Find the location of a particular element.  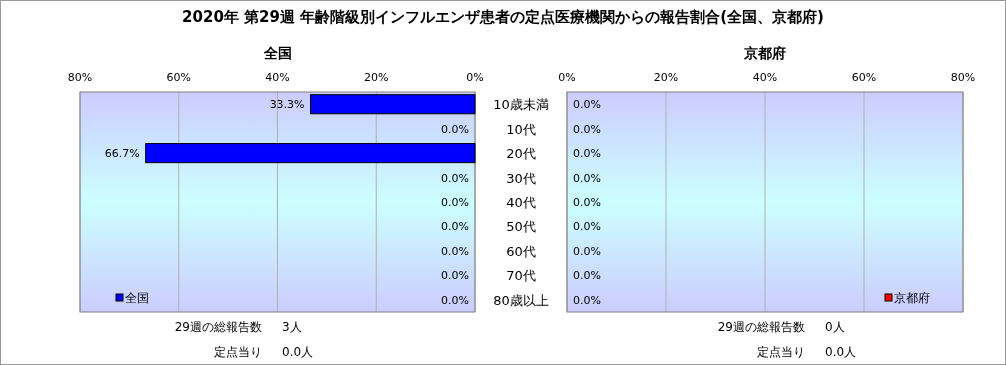

legend-label: 京都府 is located at coordinates (912, 298).